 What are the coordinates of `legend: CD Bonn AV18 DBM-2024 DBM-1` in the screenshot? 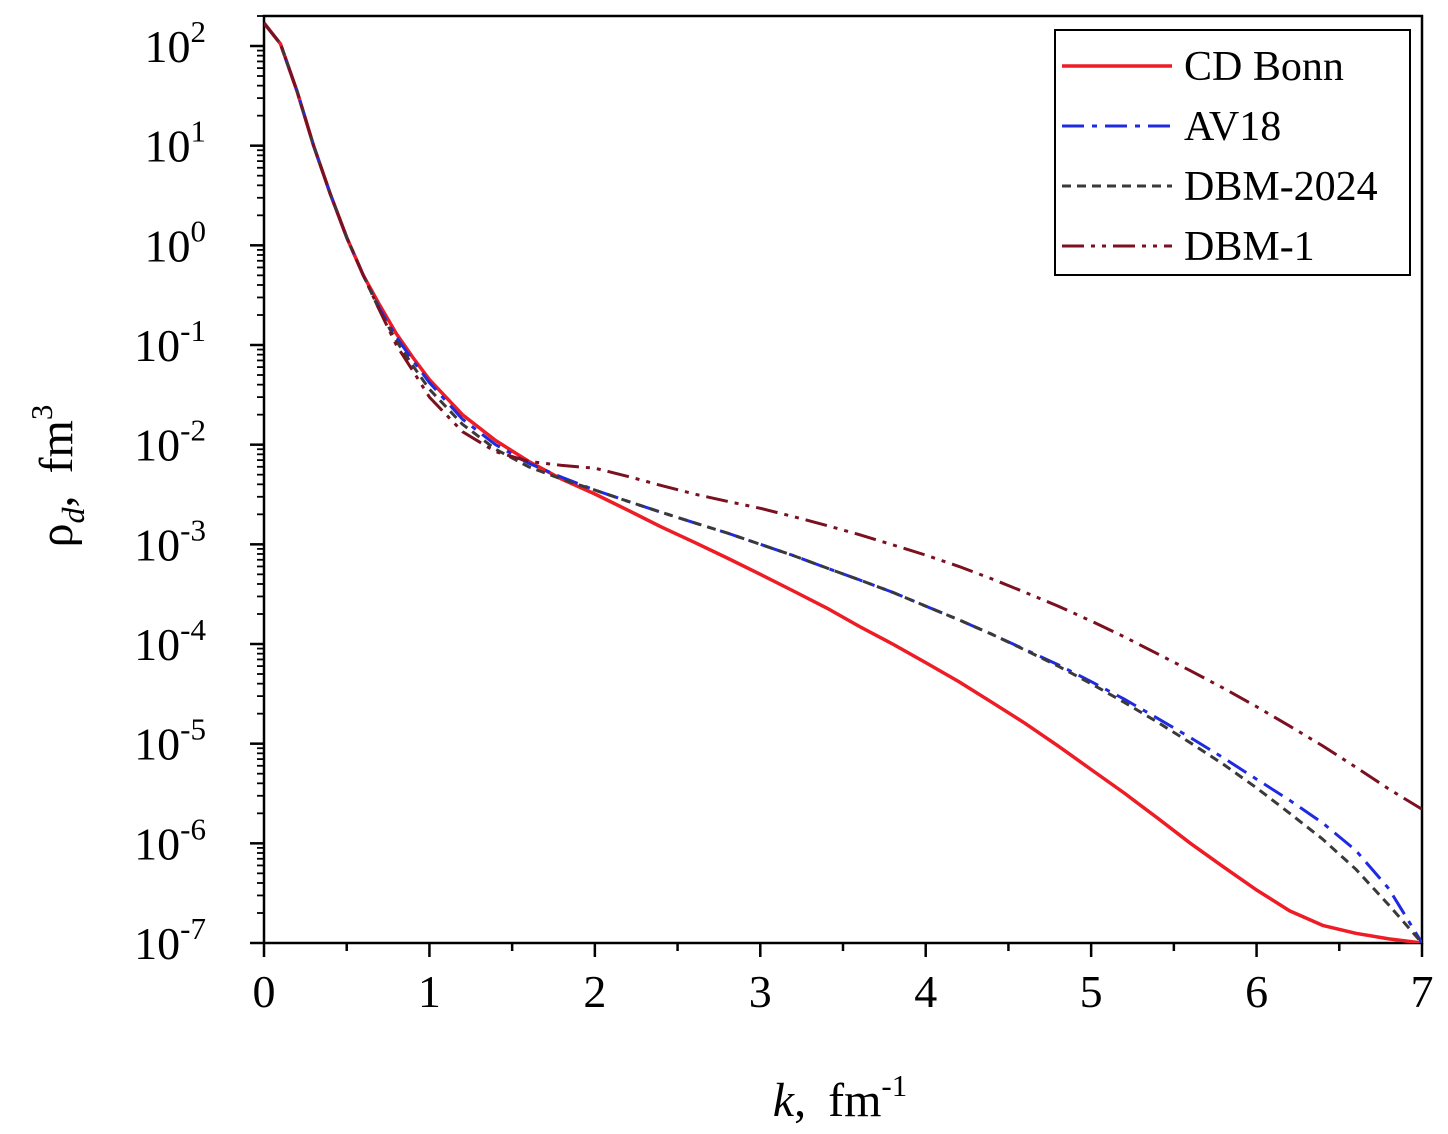 It's located at (1232, 152).